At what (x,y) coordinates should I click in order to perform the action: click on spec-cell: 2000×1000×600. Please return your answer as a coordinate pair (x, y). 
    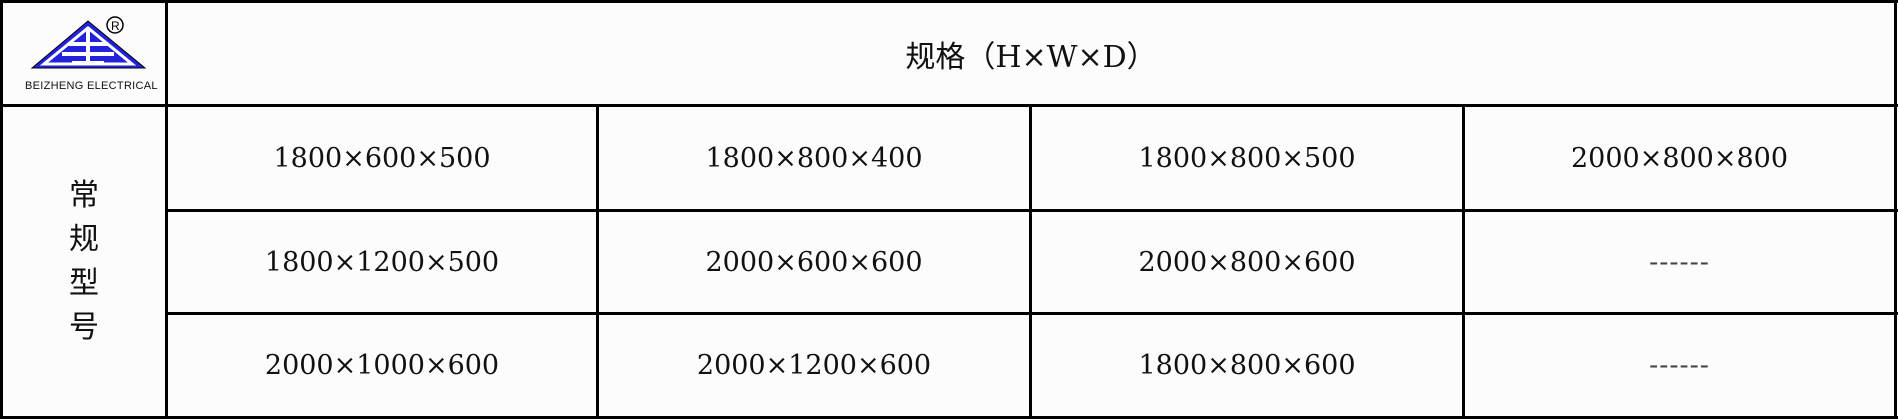
    Looking at the image, I should click on (382, 365).